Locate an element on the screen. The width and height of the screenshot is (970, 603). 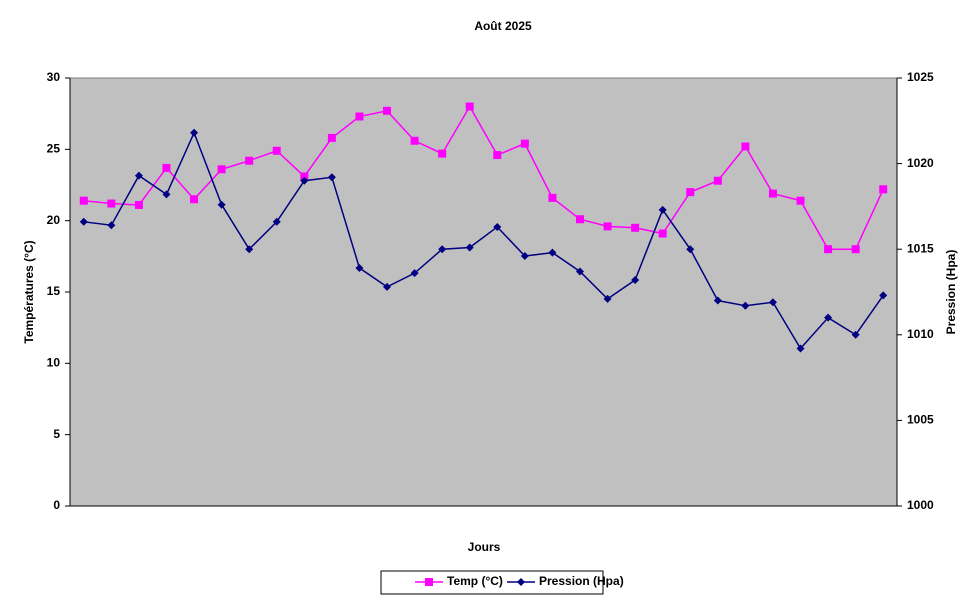
y-axis-label: Températures (°C) is located at coordinates (29, 291).